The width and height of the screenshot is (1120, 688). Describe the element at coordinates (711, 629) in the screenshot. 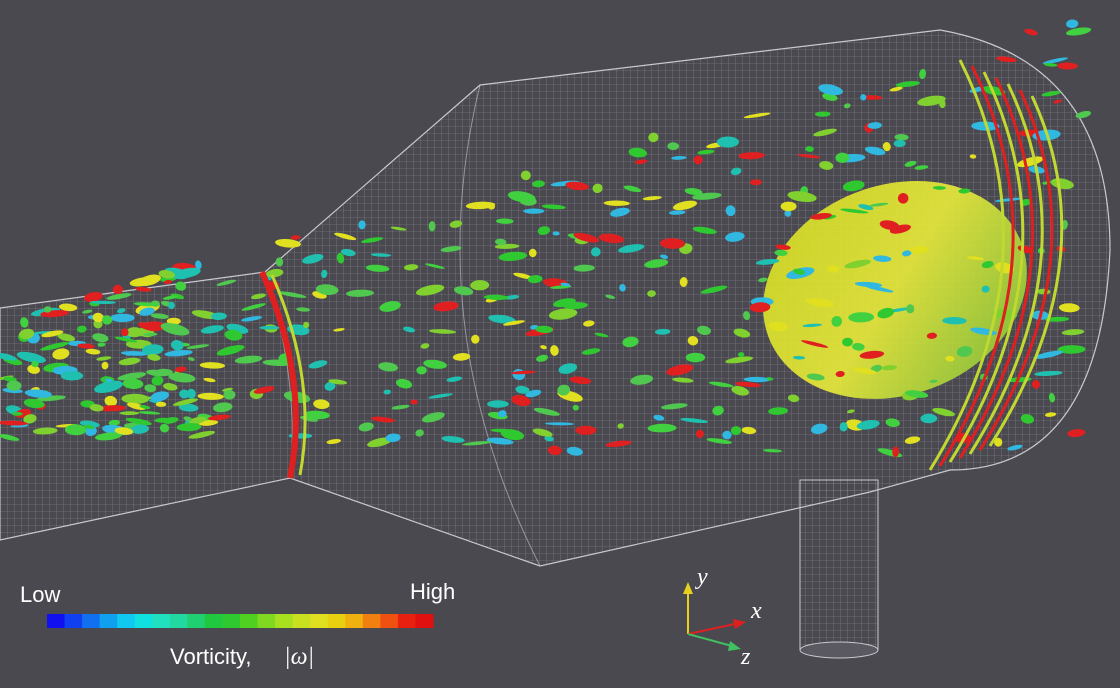

I see `x-arrow` at that location.